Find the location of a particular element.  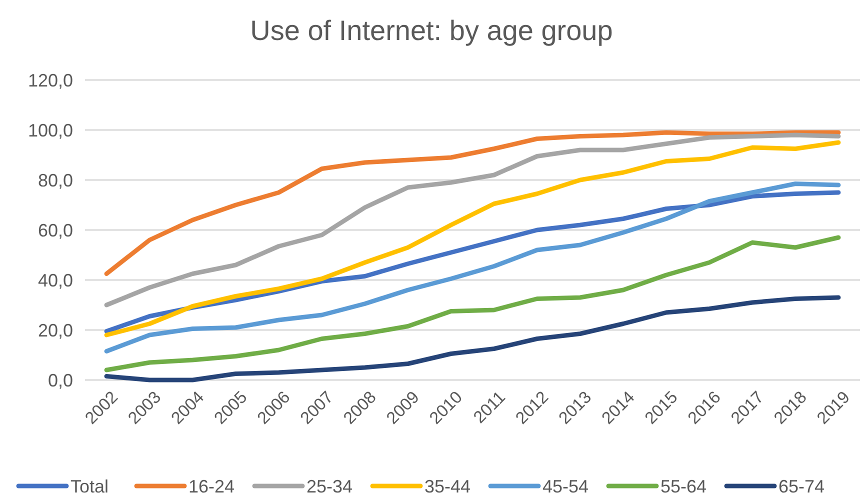

y-tick-label: 100,0 is located at coordinates (50, 130).